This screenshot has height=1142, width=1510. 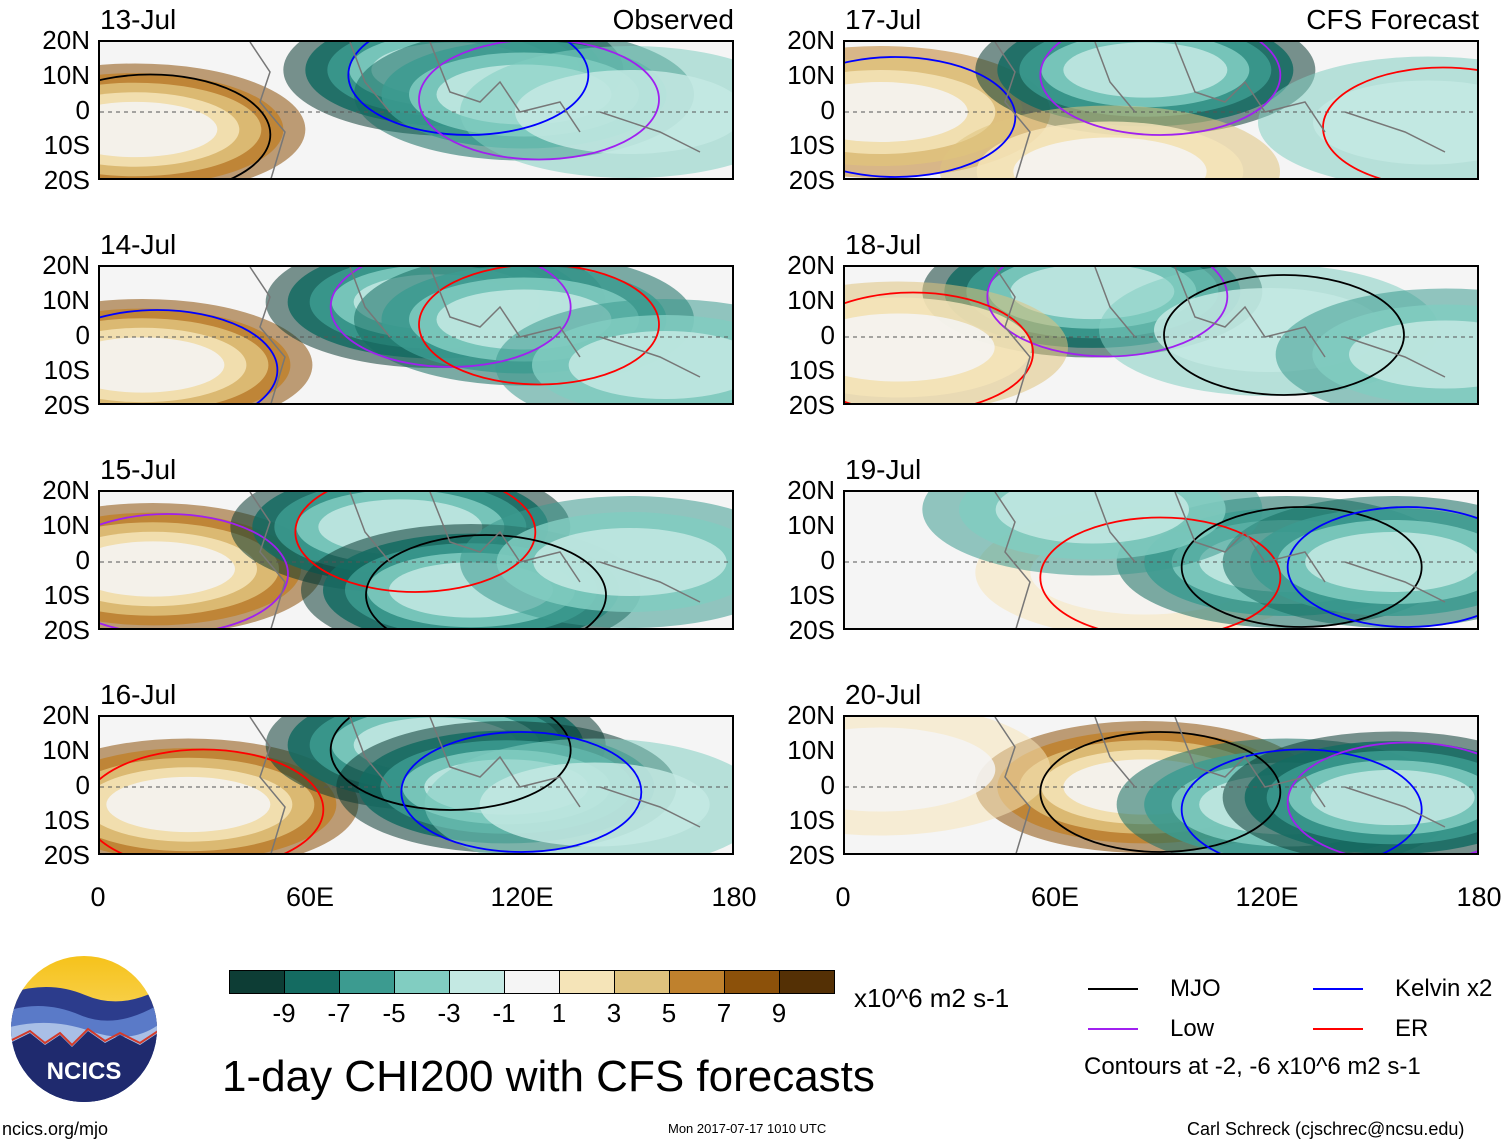 What do you see at coordinates (1195, 988) in the screenshot?
I see `legend-label: MJO` at bounding box center [1195, 988].